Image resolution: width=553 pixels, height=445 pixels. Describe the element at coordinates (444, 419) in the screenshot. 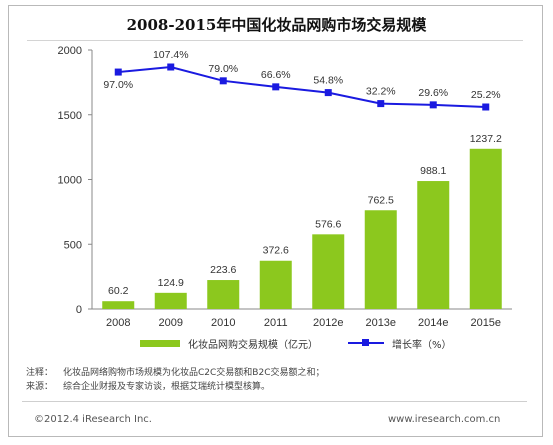

I see `footer-website: www.iresearch.com.cn` at that location.